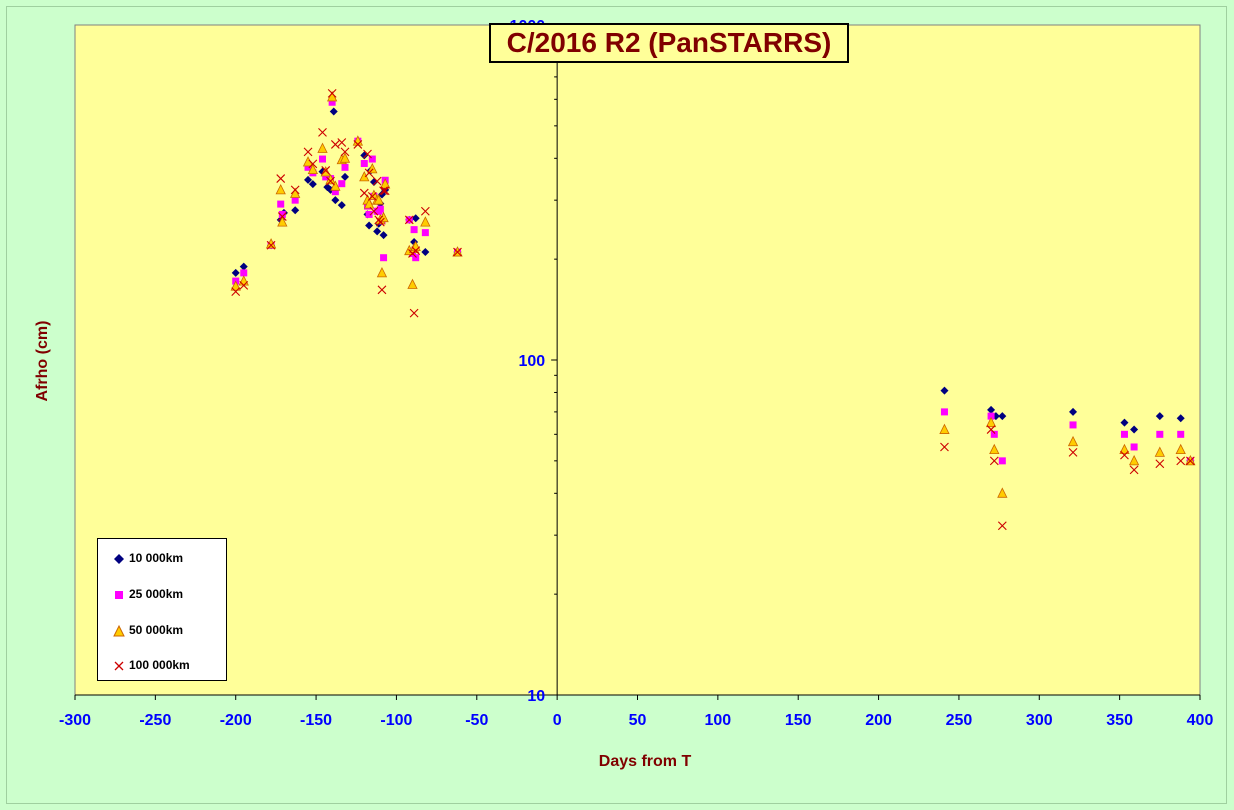 The height and width of the screenshot is (810, 1234). Describe the element at coordinates (638, 720) in the screenshot. I see `x-tick-label: 50` at that location.